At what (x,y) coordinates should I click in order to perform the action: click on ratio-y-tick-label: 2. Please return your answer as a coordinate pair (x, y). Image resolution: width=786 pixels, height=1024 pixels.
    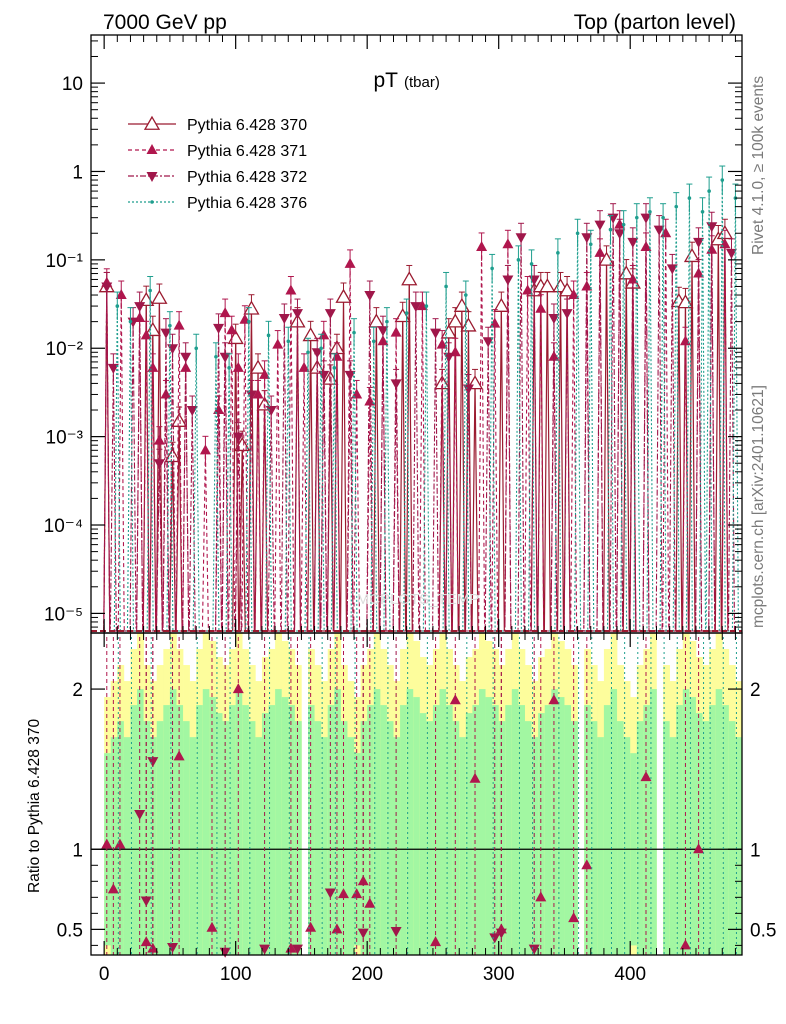
    Looking at the image, I should click on (77, 690).